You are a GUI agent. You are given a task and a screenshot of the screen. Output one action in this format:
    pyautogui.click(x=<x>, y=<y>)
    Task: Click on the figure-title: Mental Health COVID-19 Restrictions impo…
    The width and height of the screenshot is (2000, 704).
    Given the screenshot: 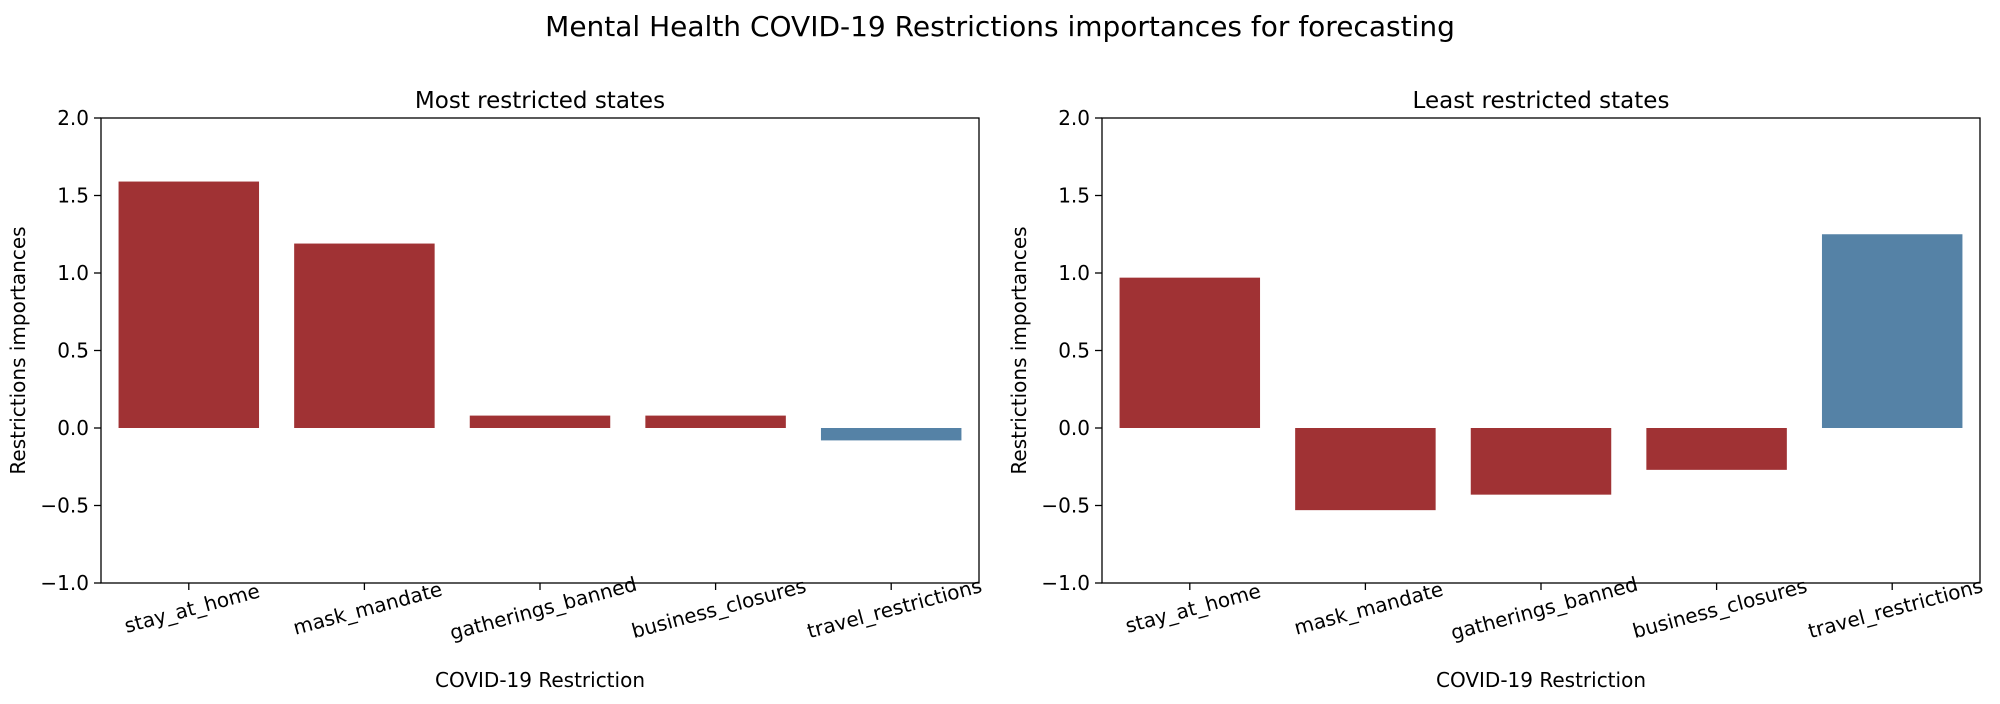 What is the action you would take?
    pyautogui.click(x=1000, y=26)
    